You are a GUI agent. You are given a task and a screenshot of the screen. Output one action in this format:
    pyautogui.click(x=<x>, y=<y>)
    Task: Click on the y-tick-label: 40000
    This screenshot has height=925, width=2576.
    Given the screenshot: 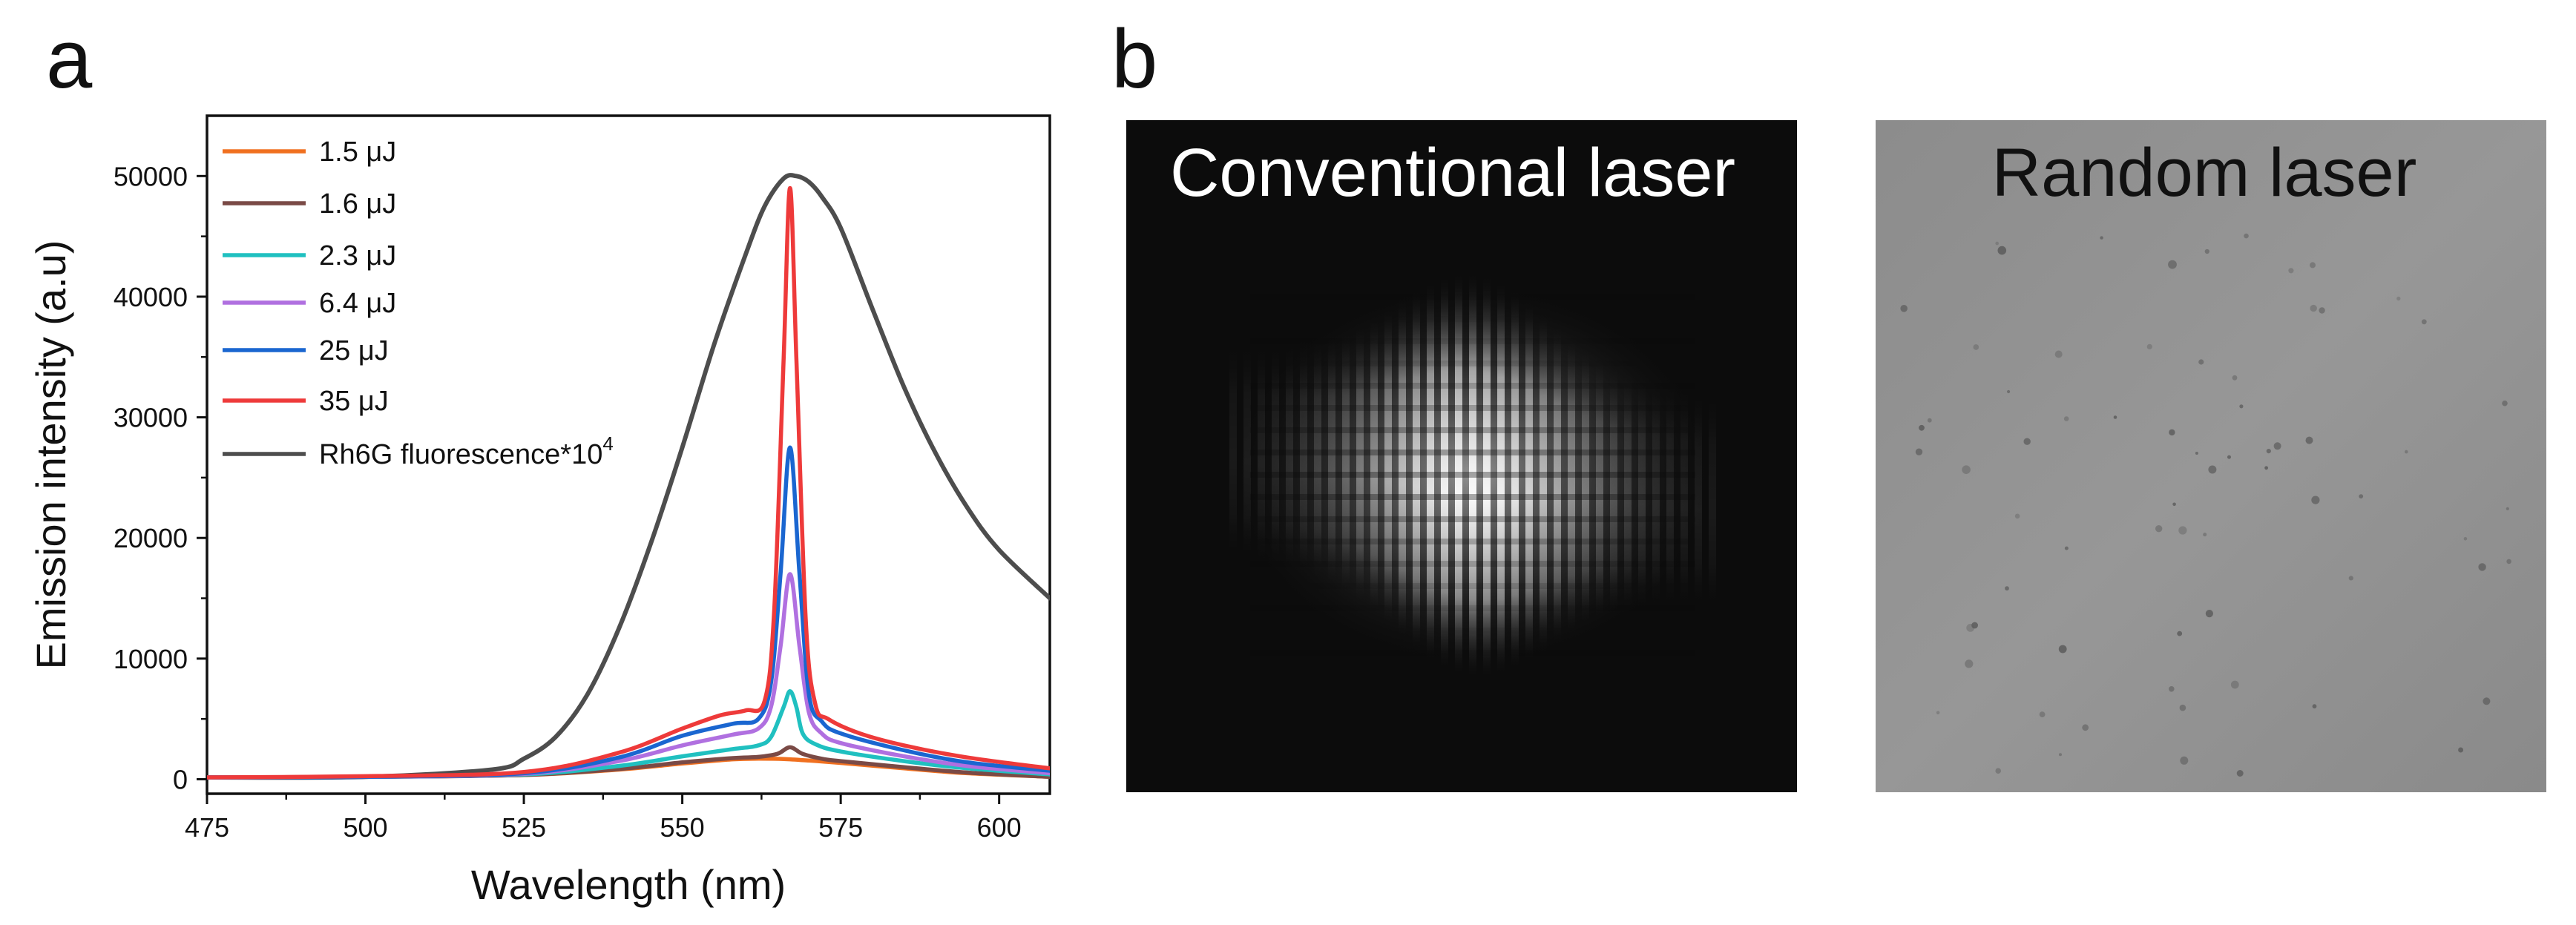 What is the action you would take?
    pyautogui.click(x=151, y=297)
    